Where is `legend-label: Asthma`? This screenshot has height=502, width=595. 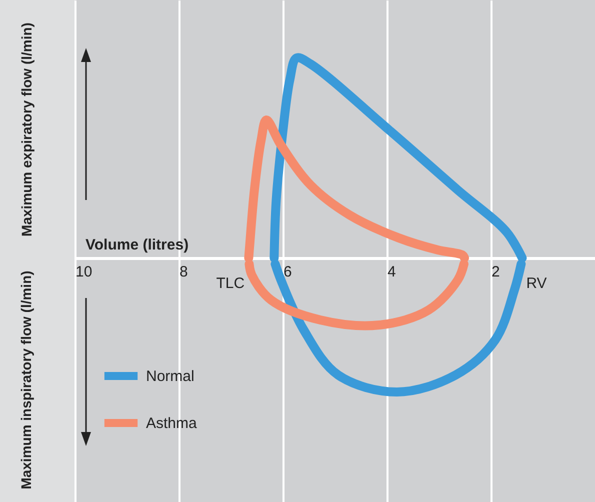 legend-label: Asthma is located at coordinates (172, 423).